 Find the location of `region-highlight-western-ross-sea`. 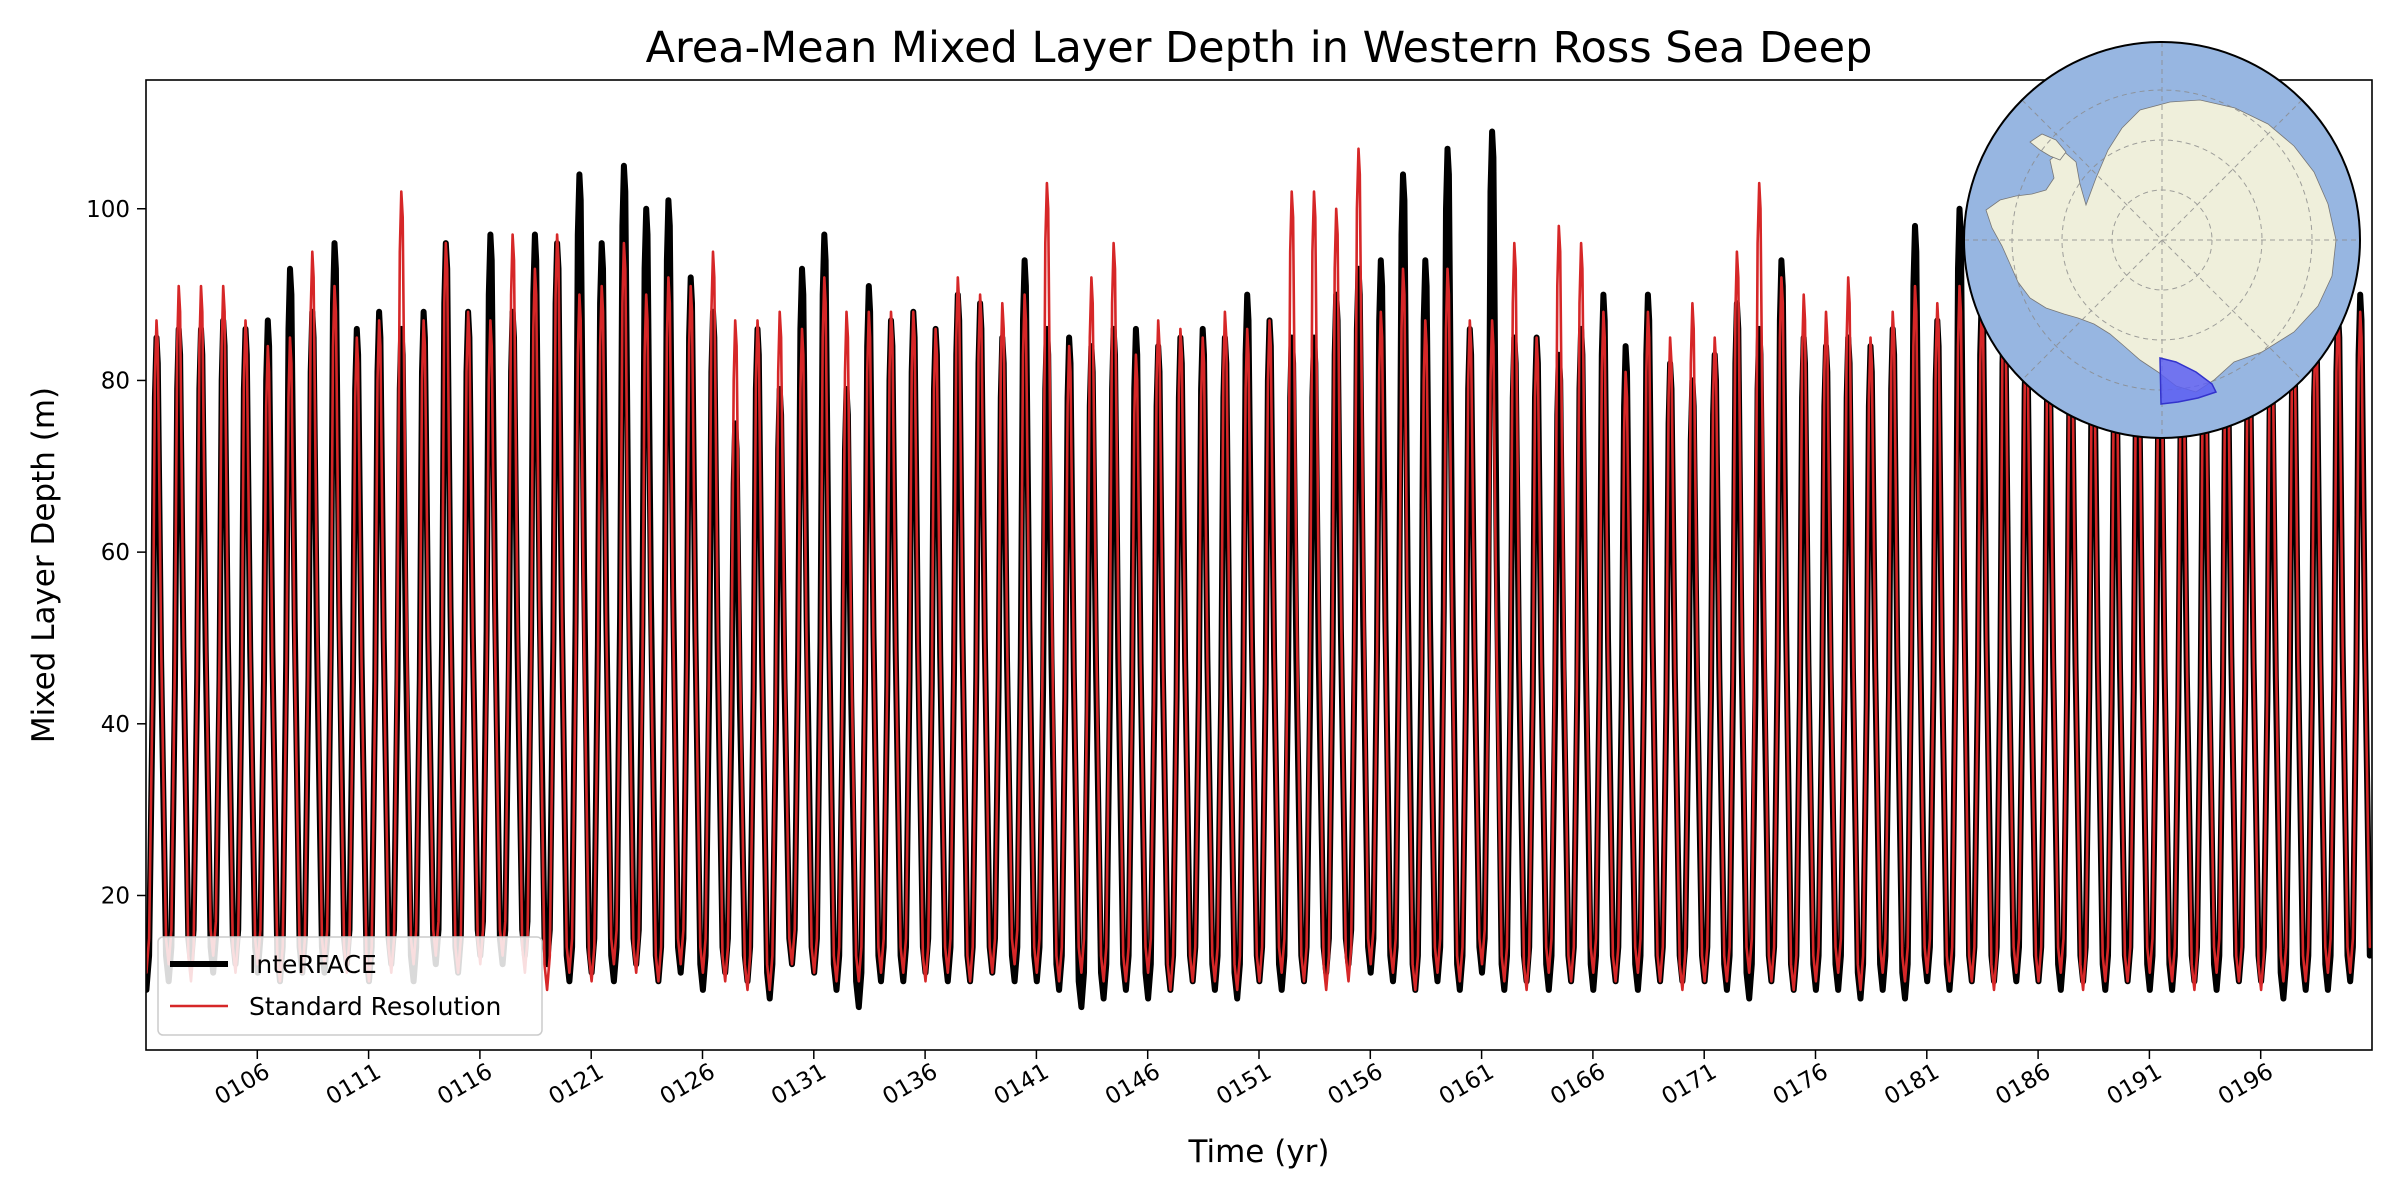

region-highlight-western-ross-sea is located at coordinates (2188, 381).